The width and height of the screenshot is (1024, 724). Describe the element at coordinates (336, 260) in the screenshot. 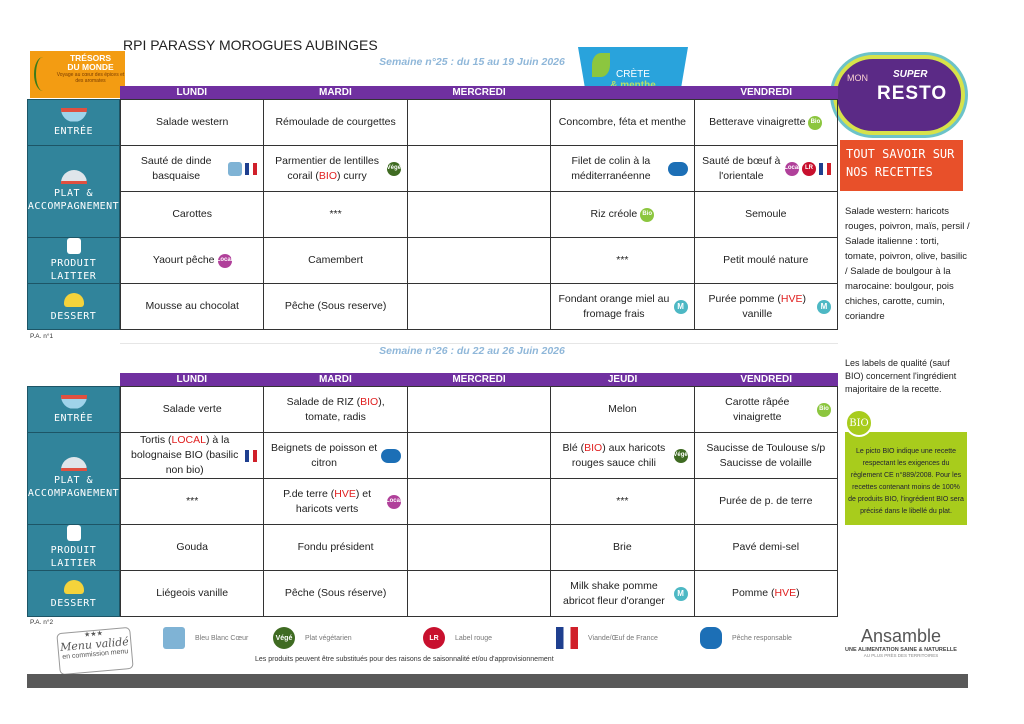

I see `dish-name: Camembert` at that location.